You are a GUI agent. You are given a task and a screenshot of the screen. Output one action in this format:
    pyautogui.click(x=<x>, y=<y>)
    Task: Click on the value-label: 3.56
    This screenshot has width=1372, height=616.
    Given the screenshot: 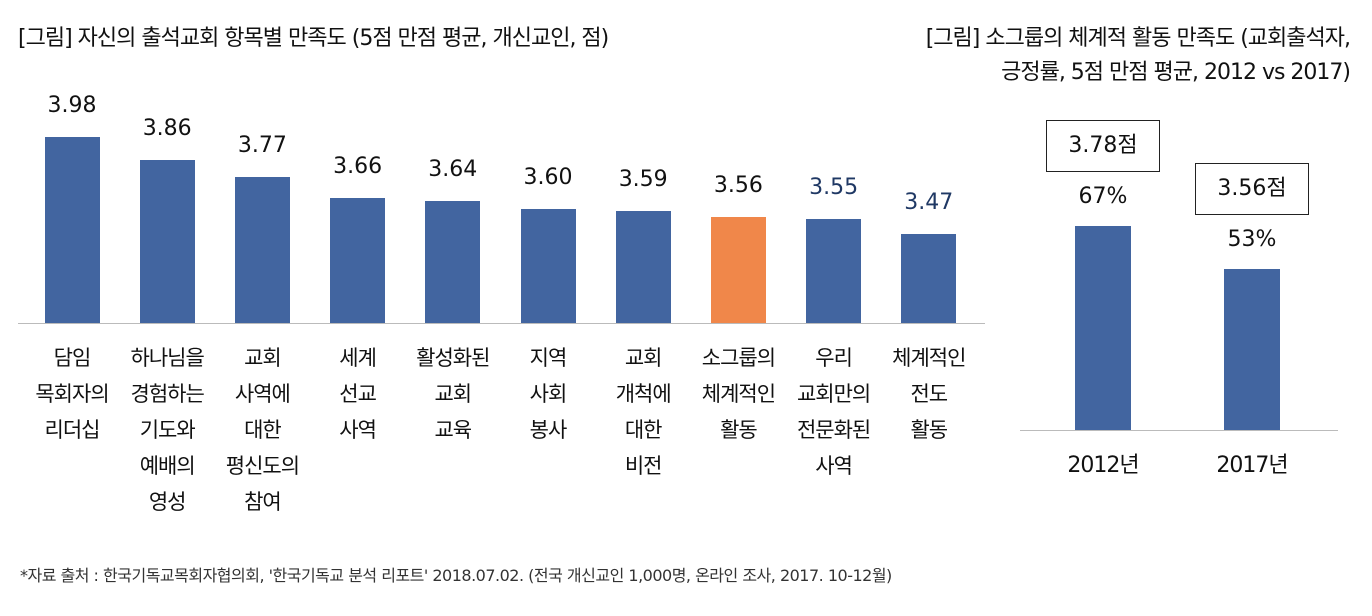 What is the action you would take?
    pyautogui.click(x=738, y=185)
    